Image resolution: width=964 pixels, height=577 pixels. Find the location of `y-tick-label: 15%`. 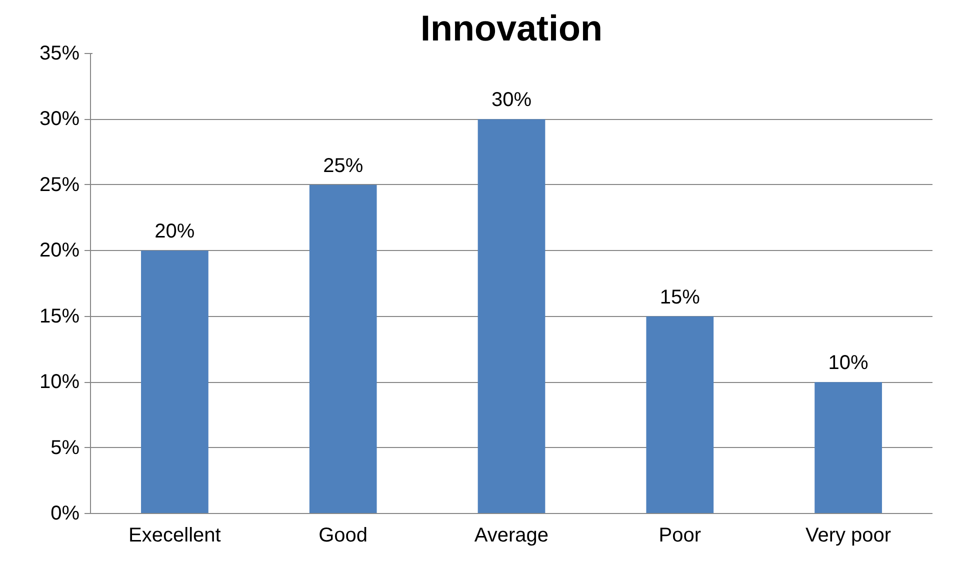

y-tick-label: 15% is located at coordinates (59, 316).